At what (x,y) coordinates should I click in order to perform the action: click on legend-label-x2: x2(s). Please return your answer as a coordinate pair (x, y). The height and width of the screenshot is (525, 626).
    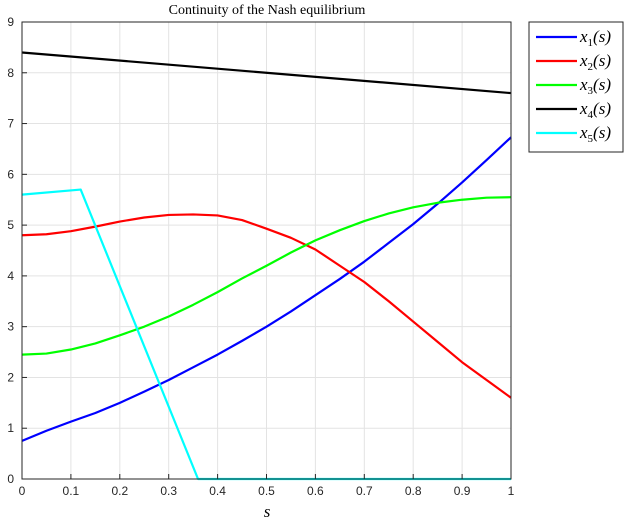
    Looking at the image, I should click on (595, 62).